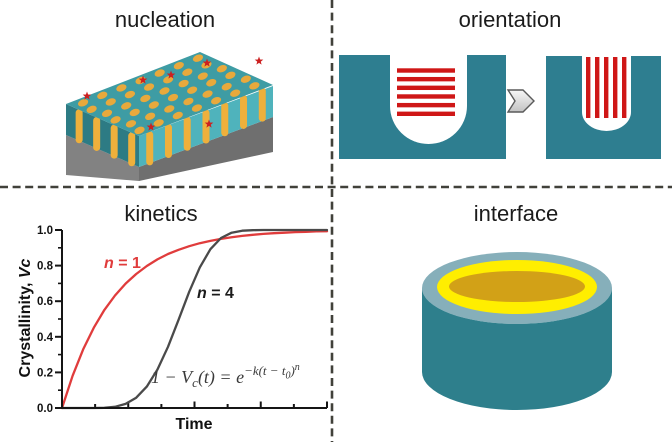  Describe the element at coordinates (193, 424) in the screenshot. I see `x-axis-label: Time` at that location.